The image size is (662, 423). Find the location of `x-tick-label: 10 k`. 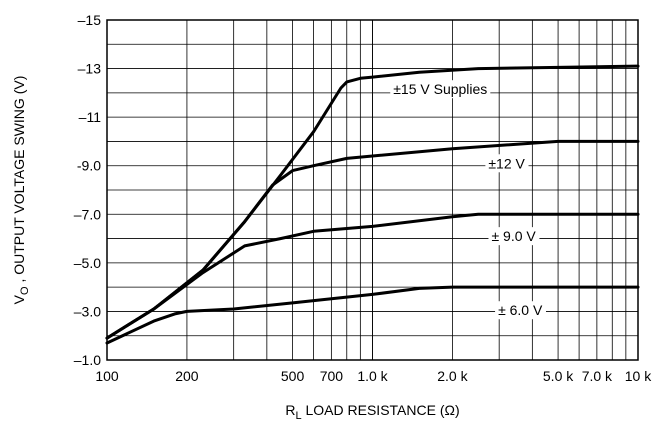

x-tick-label: 10 k is located at coordinates (638, 376).